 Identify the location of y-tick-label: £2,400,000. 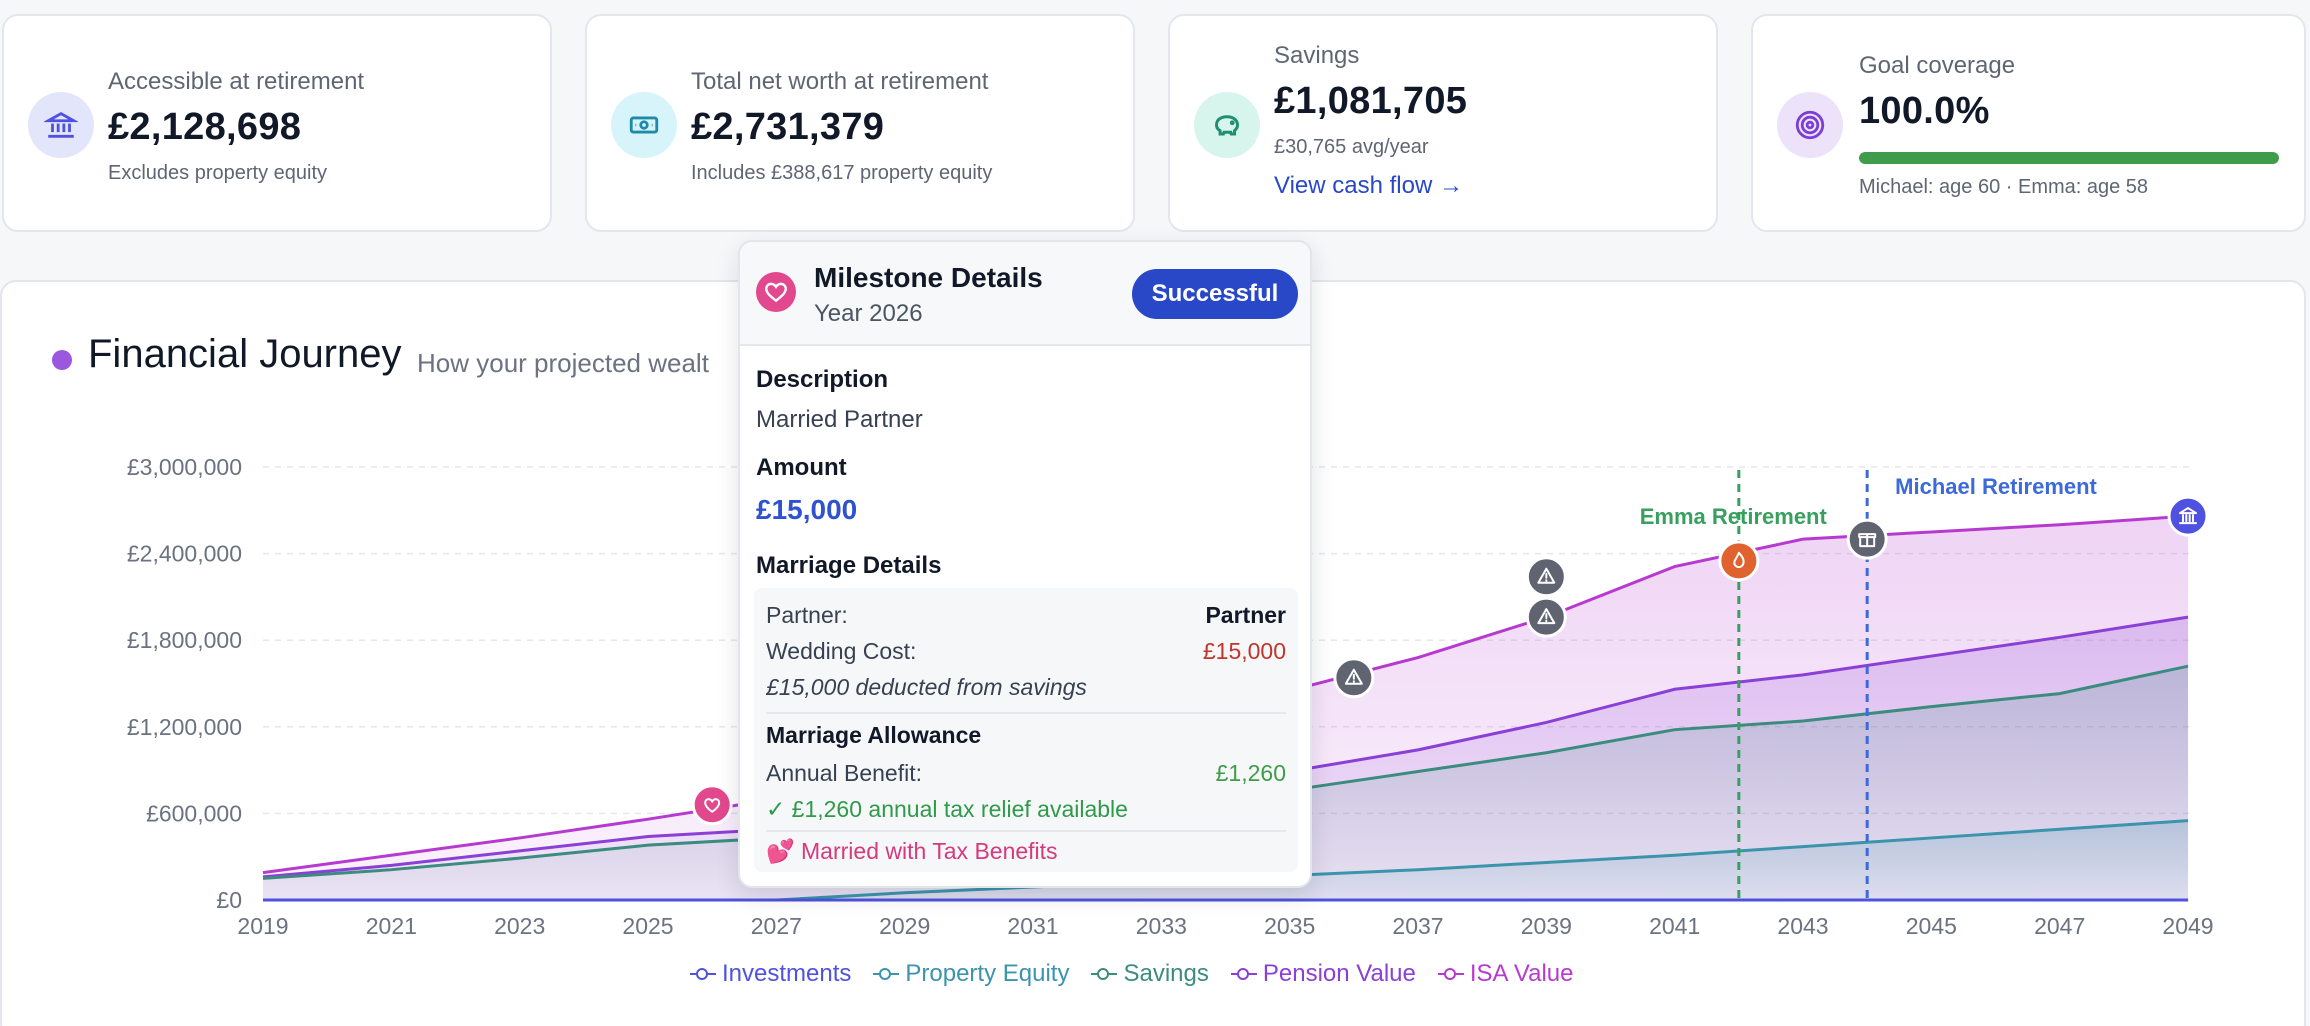
(184, 554).